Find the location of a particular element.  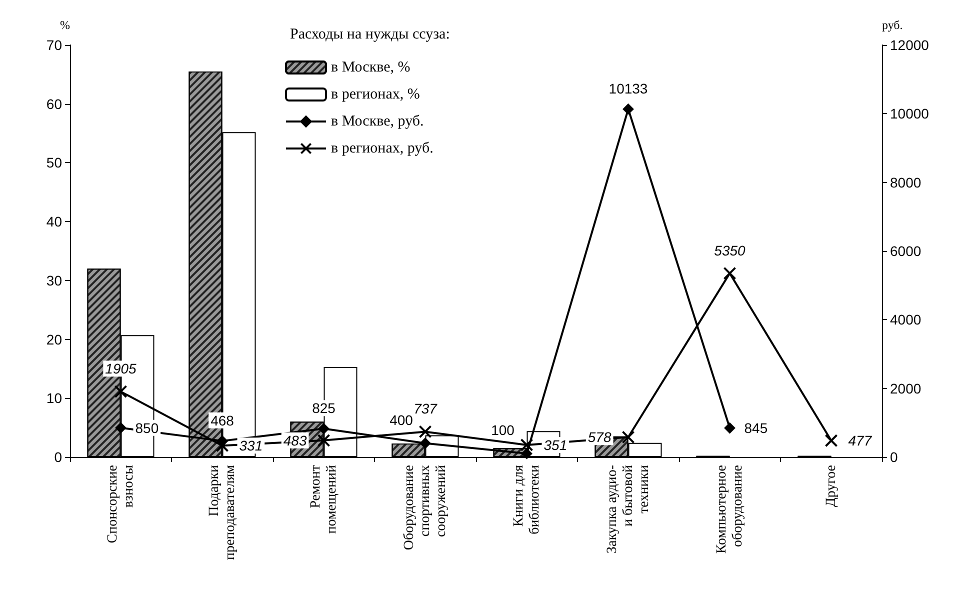

data-label: 331 is located at coordinates (251, 446).